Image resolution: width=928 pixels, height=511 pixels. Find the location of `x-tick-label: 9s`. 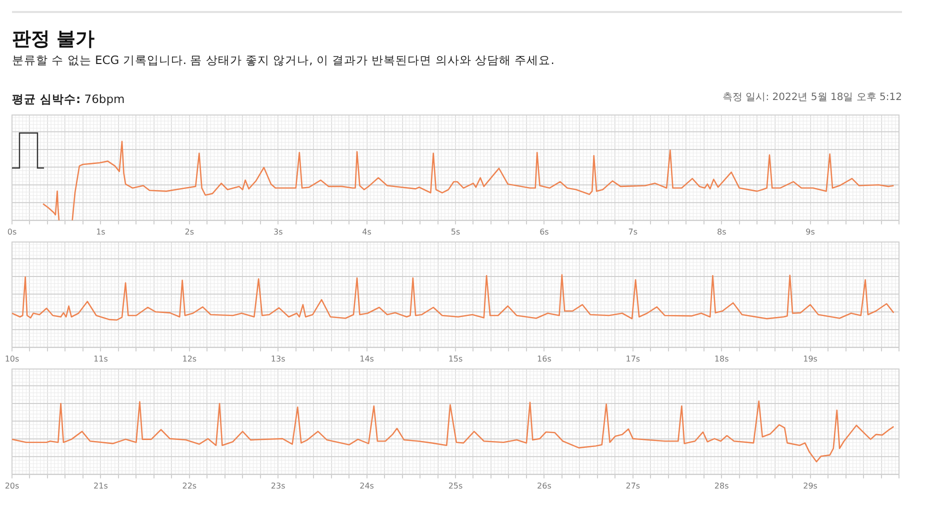

x-tick-label: 9s is located at coordinates (810, 231).